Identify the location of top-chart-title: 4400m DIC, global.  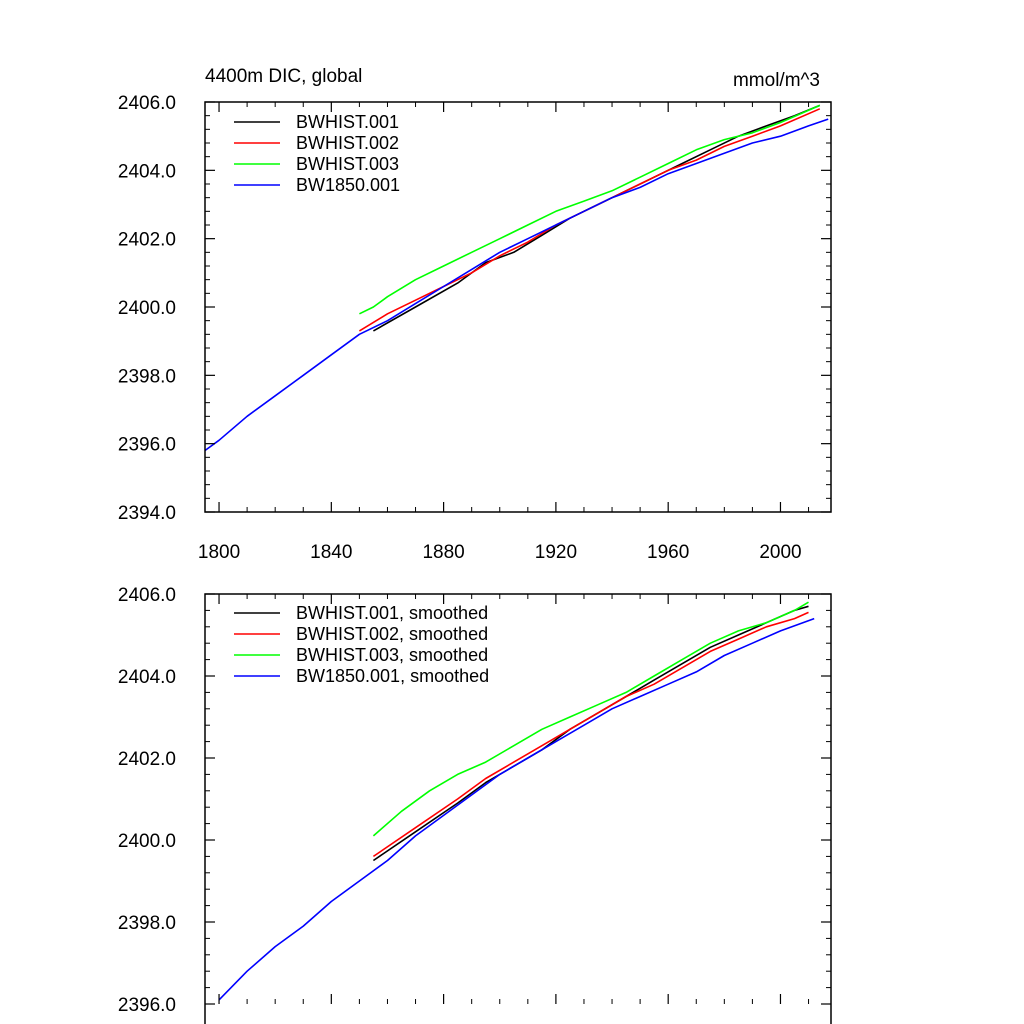
(283, 76).